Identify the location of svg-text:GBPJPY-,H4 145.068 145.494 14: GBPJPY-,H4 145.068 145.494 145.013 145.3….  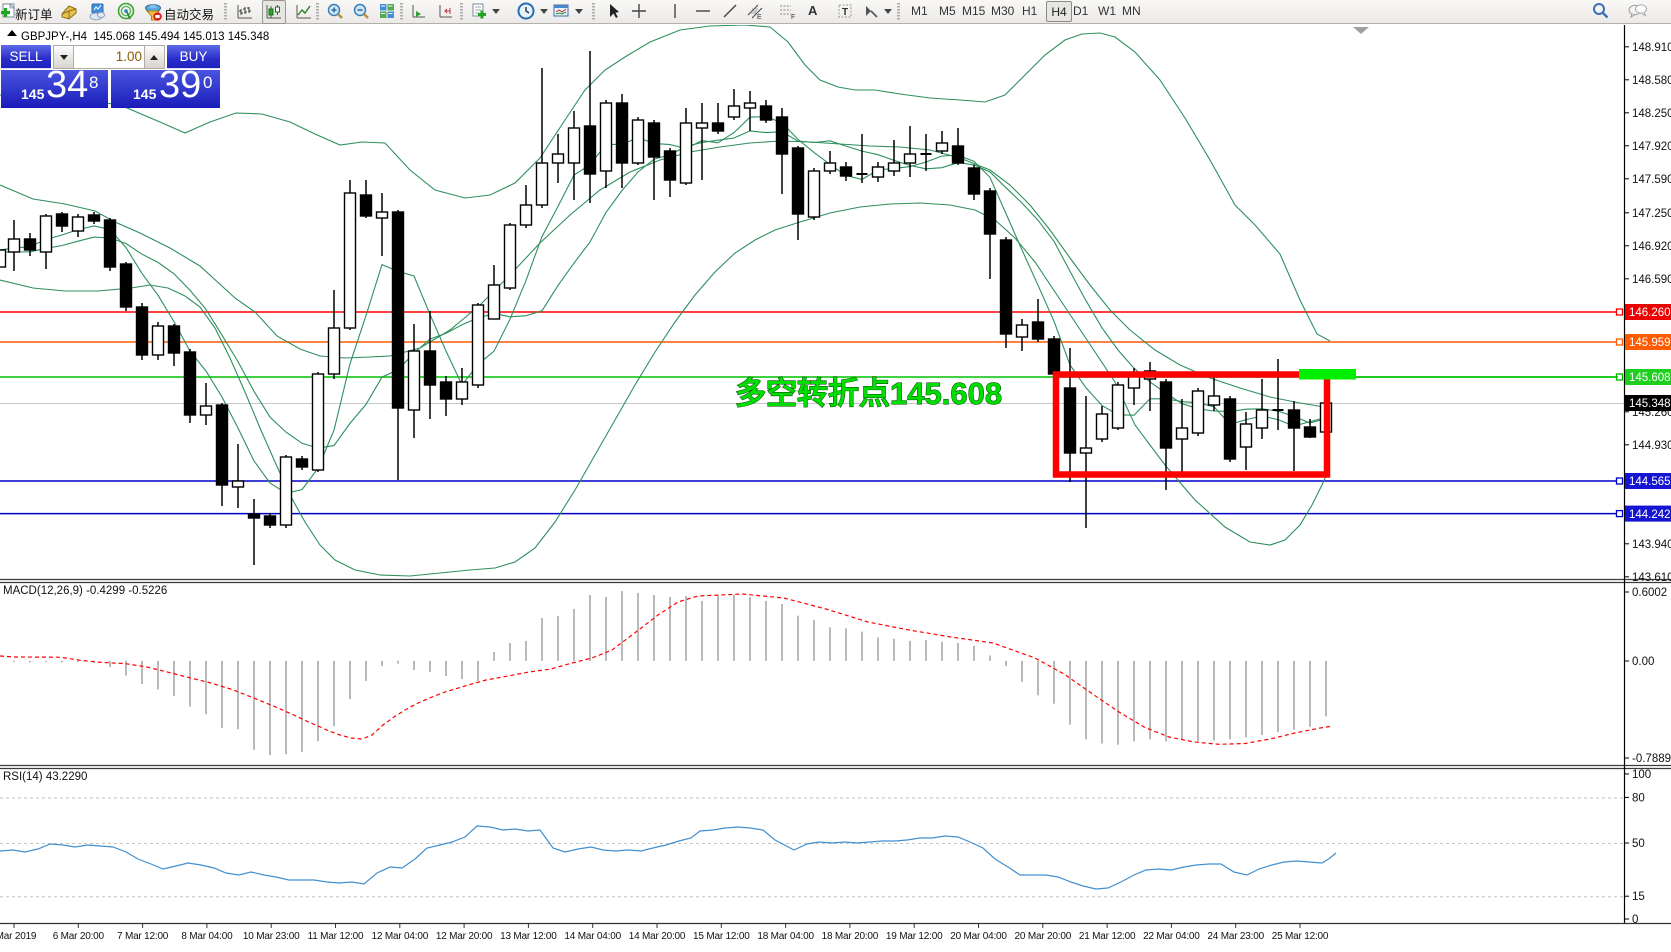
(145, 37).